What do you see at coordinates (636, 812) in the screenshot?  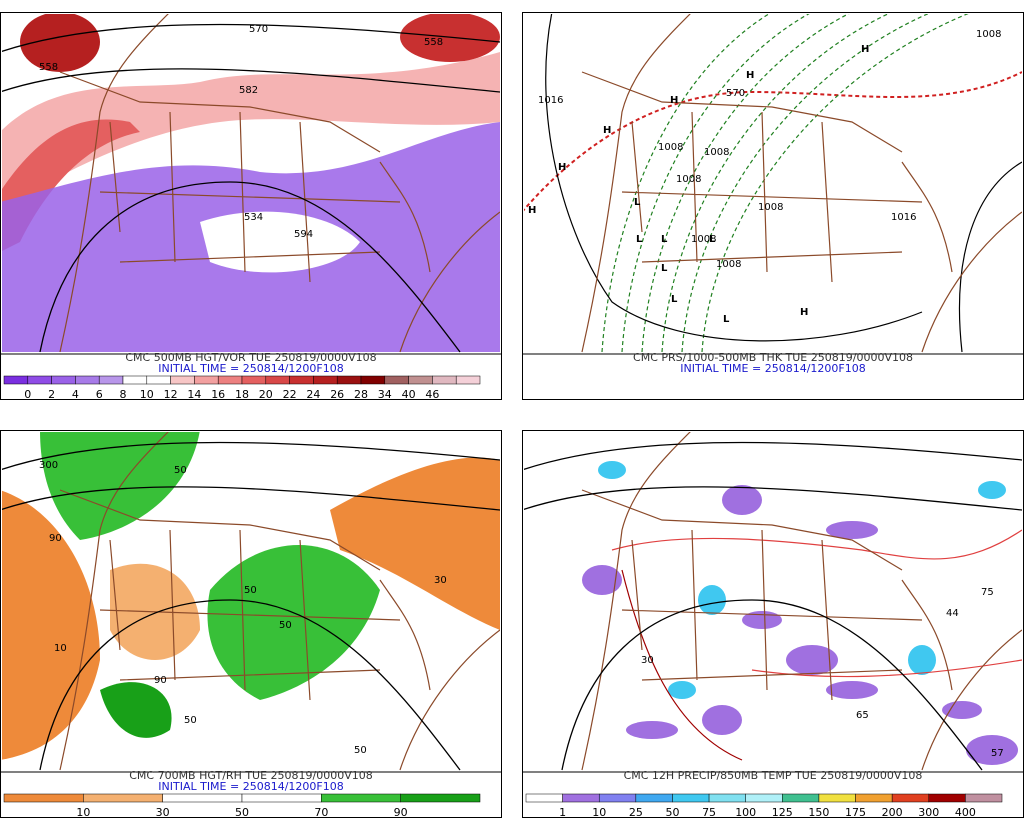 I see `colorbar-label: 25` at bounding box center [636, 812].